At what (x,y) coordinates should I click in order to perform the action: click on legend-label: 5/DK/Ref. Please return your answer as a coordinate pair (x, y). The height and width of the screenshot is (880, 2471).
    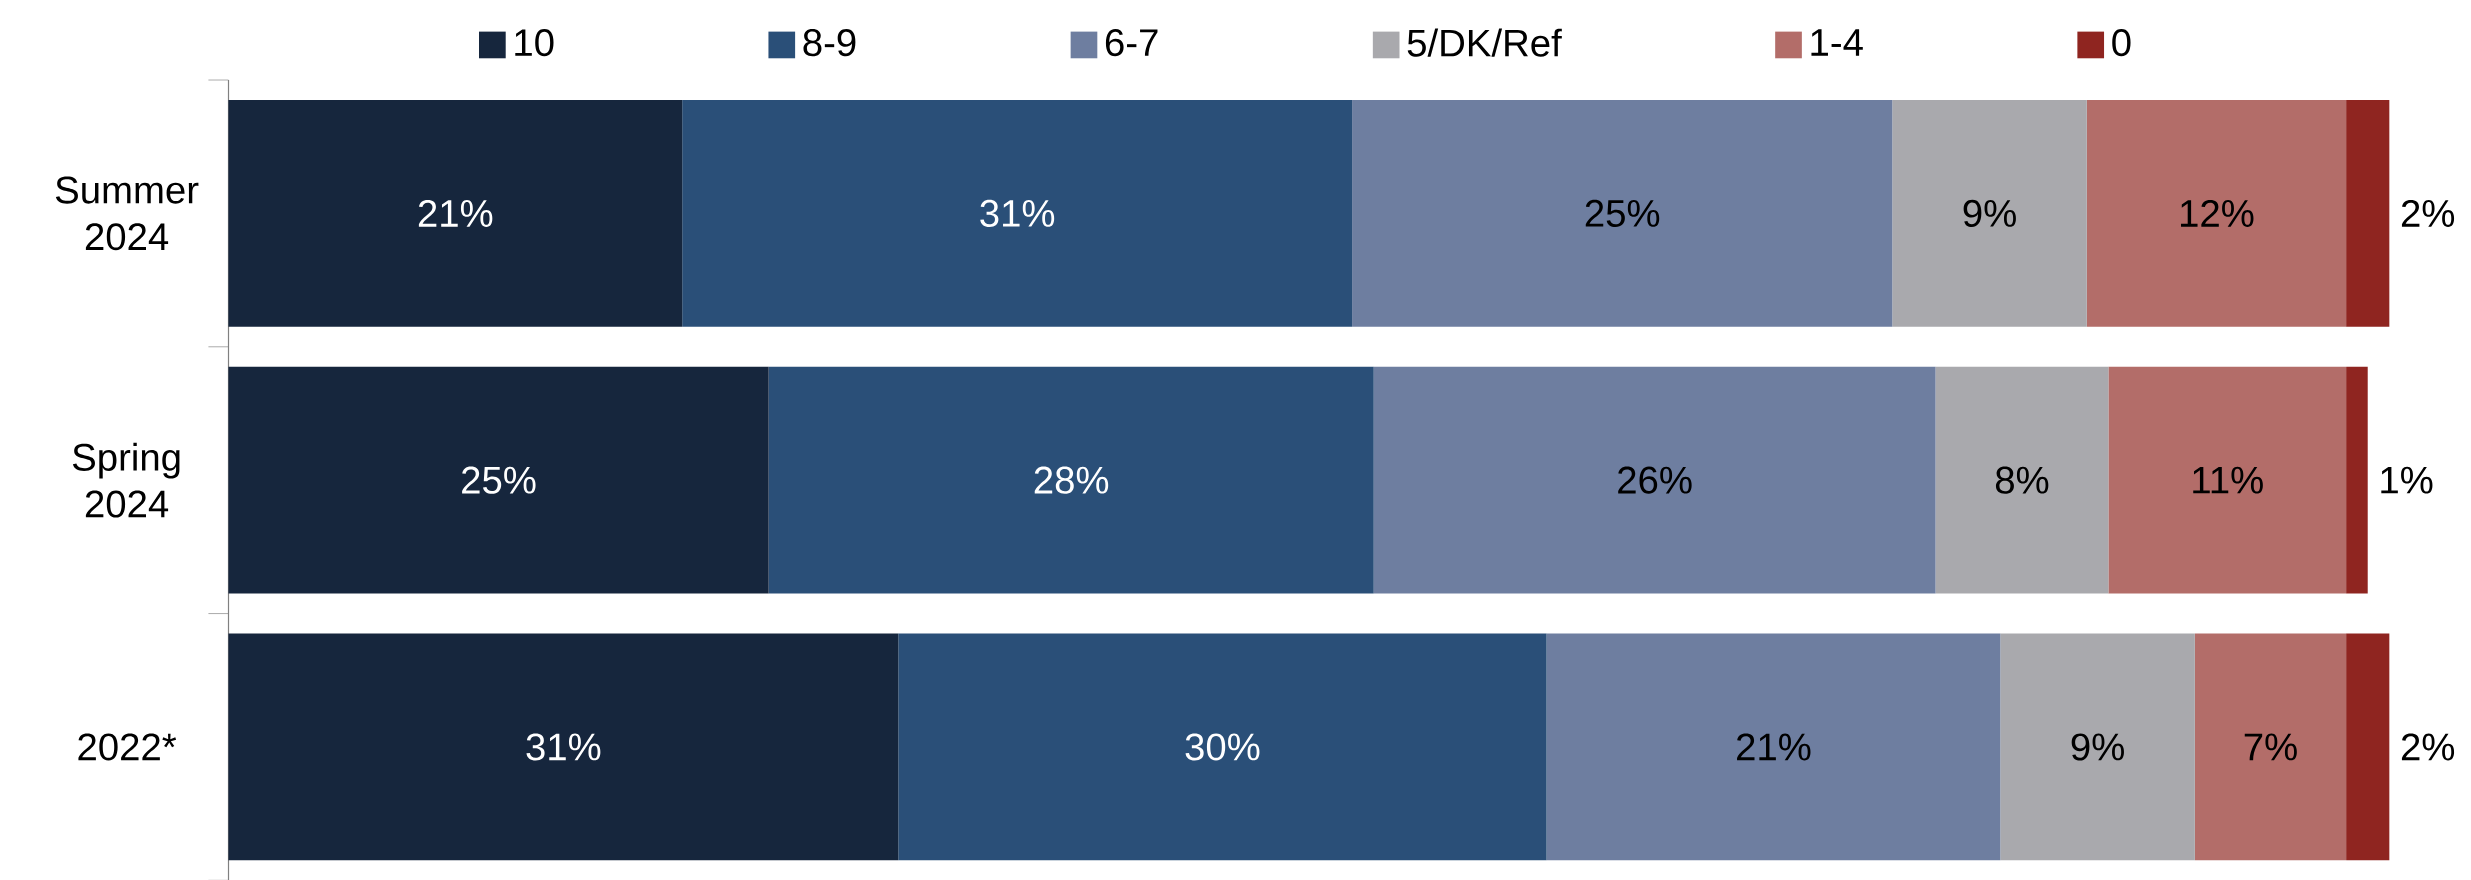
    Looking at the image, I should click on (1484, 42).